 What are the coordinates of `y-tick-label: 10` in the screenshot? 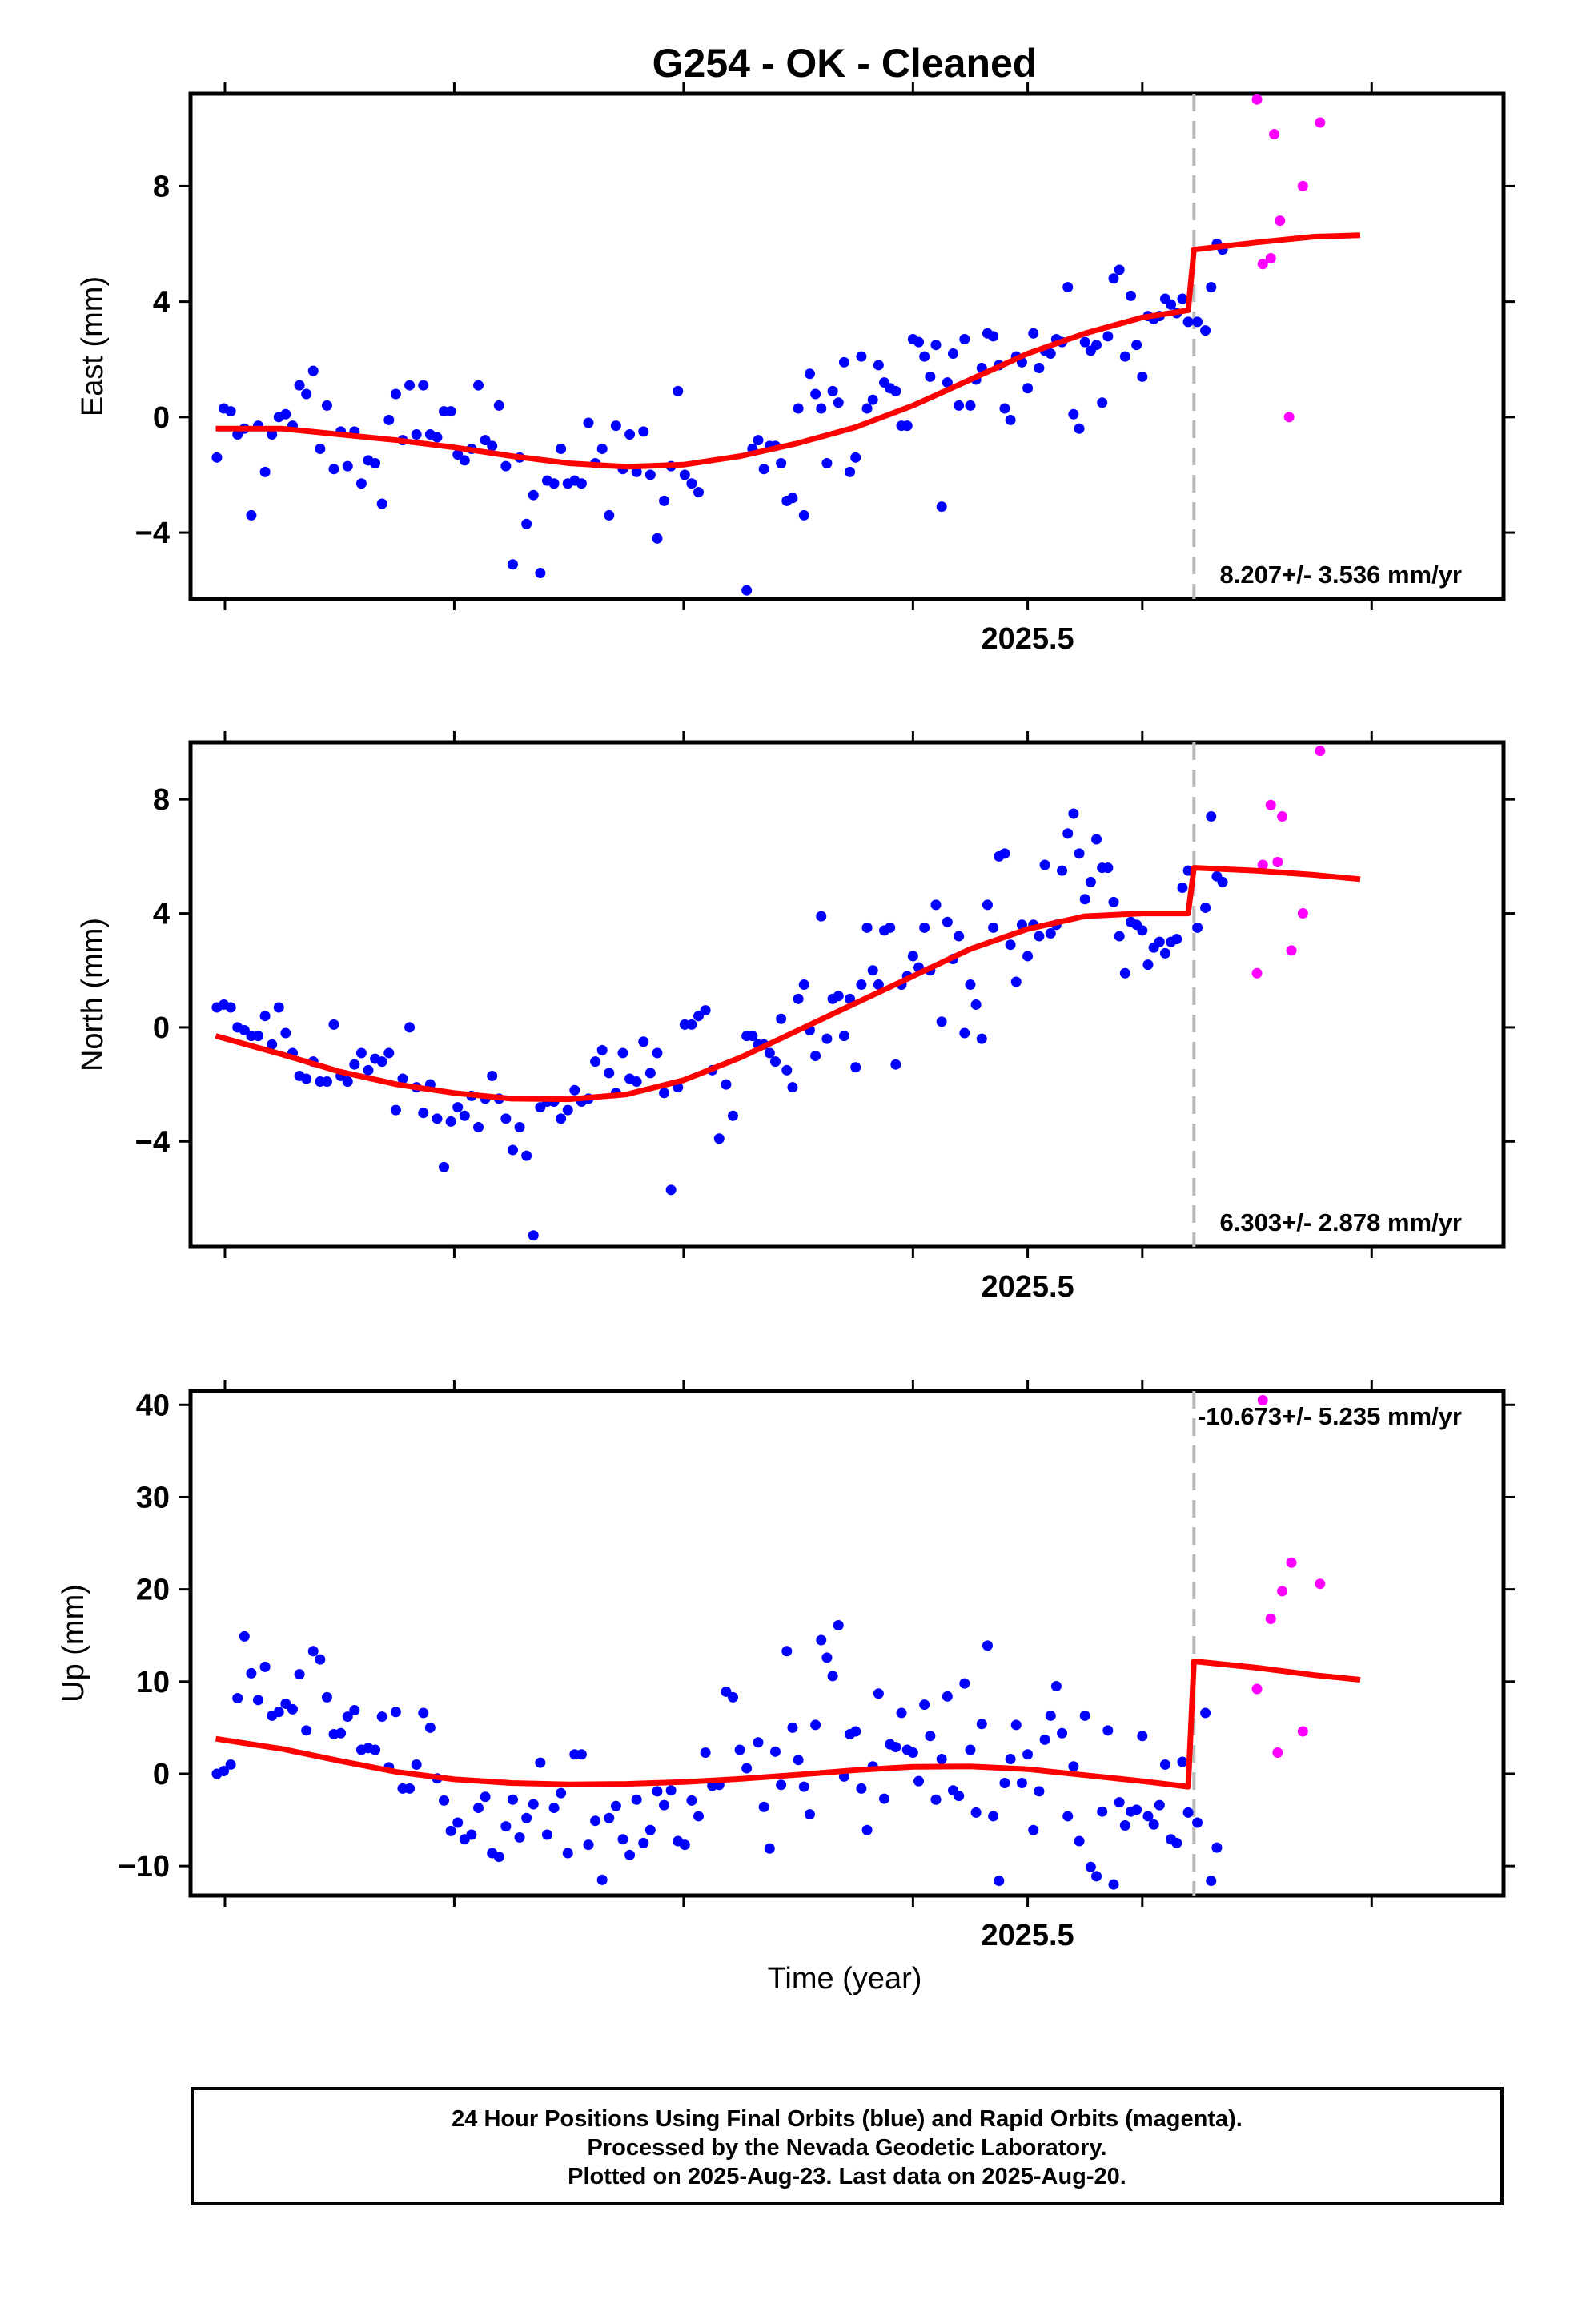 It's located at (153, 1683).